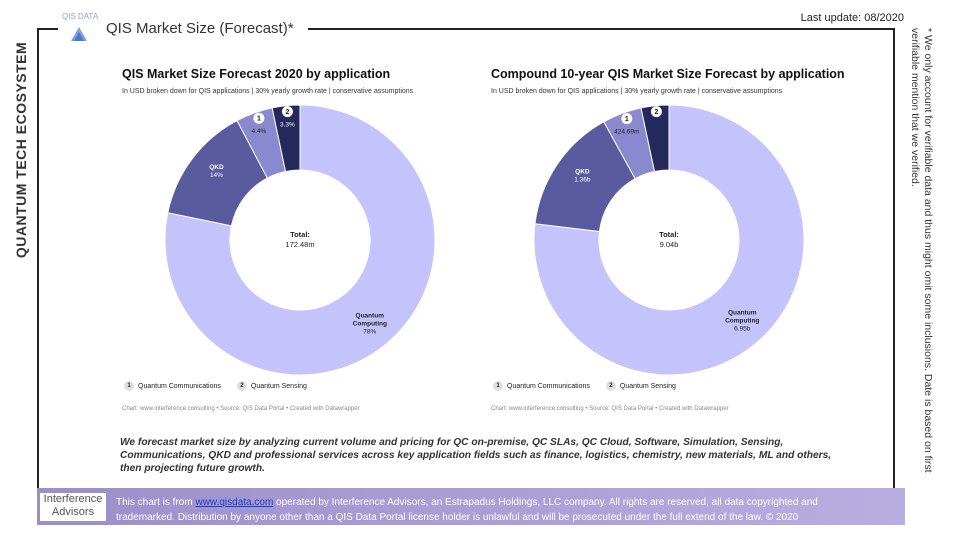  What do you see at coordinates (156, 502) in the screenshot?
I see `copyright-text-start: This chart is from` at bounding box center [156, 502].